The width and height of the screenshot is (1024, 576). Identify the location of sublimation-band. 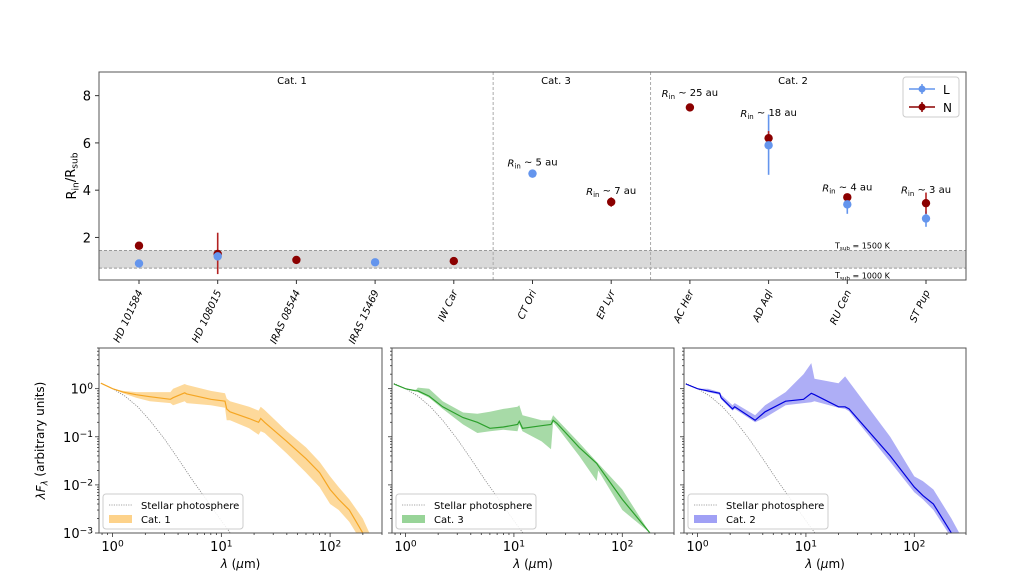
(532, 259).